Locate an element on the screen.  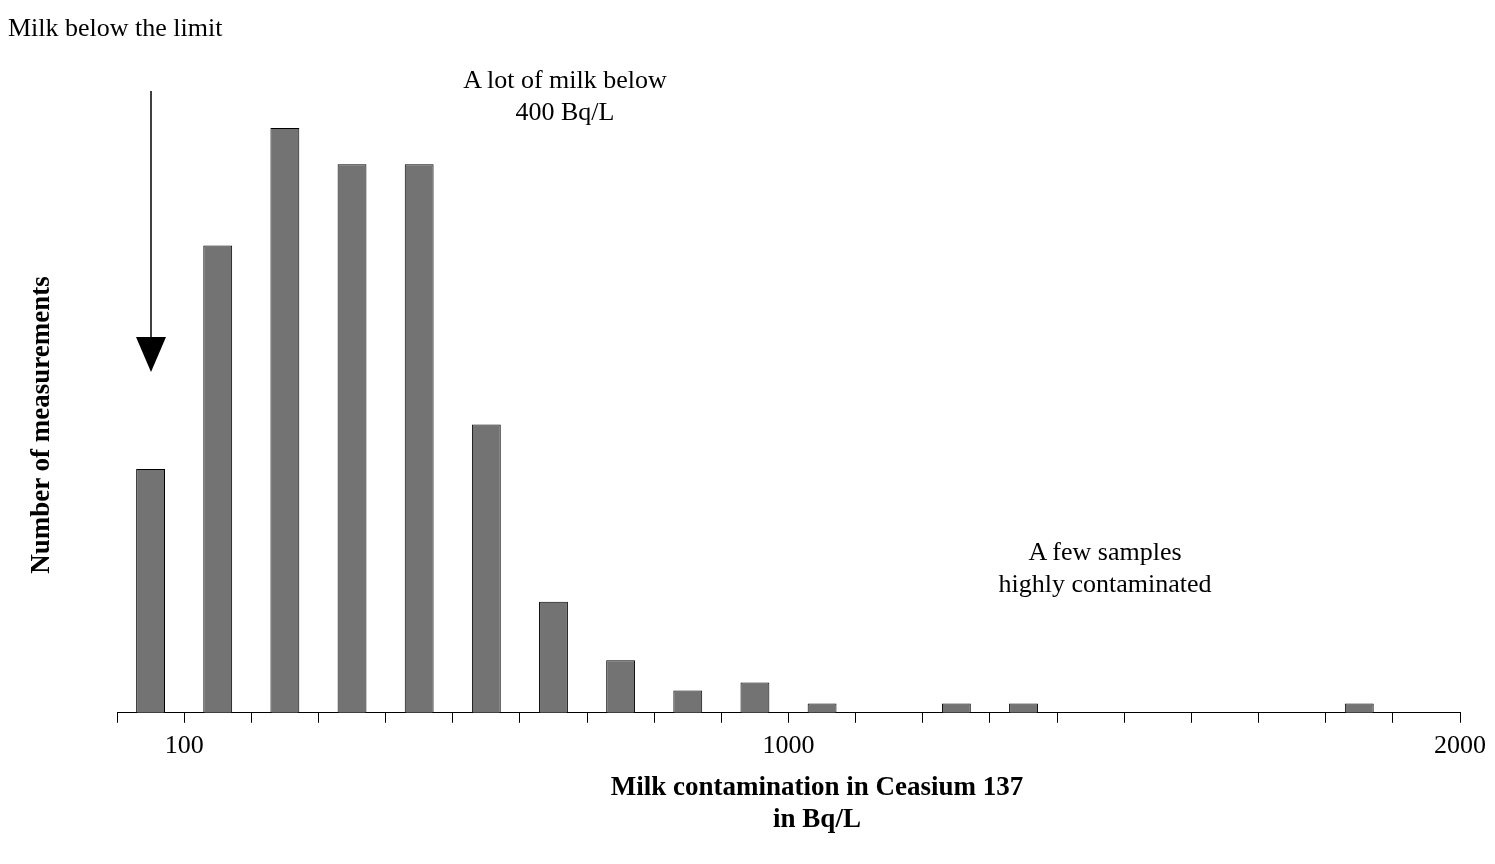
x-axis-title: Milk contamination in Ceasium 137 in Bq/L is located at coordinates (817, 802).